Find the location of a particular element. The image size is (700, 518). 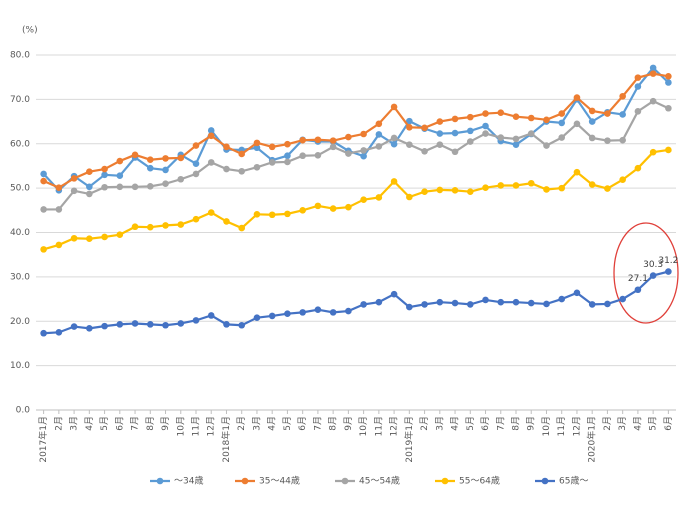

y-tick-label: 80.0 is located at coordinates (20, 56).